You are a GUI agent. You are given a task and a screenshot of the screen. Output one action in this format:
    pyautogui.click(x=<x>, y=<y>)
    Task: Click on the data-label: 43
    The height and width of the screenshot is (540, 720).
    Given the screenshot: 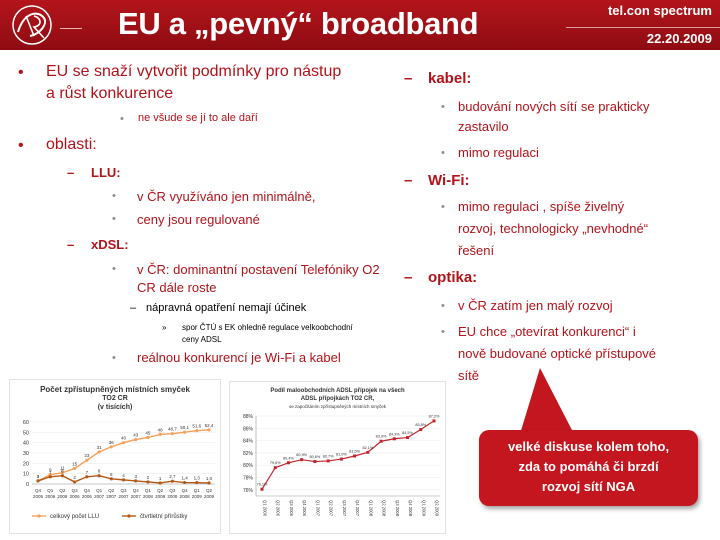 What is the action you would take?
    pyautogui.click(x=136, y=435)
    